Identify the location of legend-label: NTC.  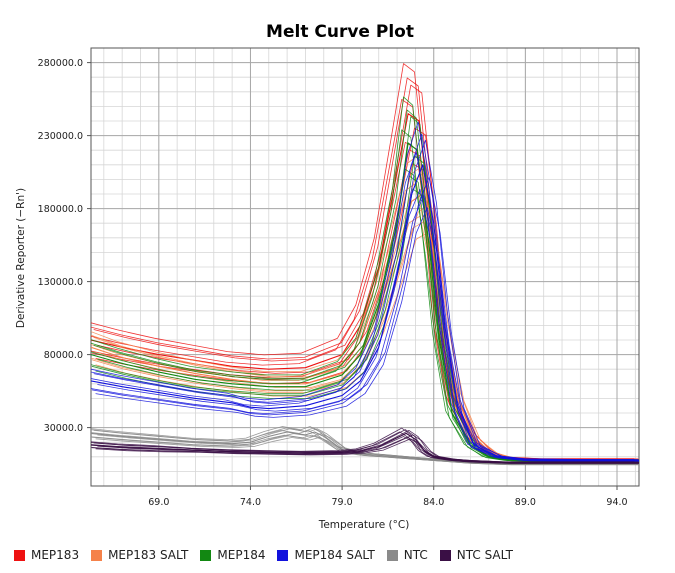
(415, 555).